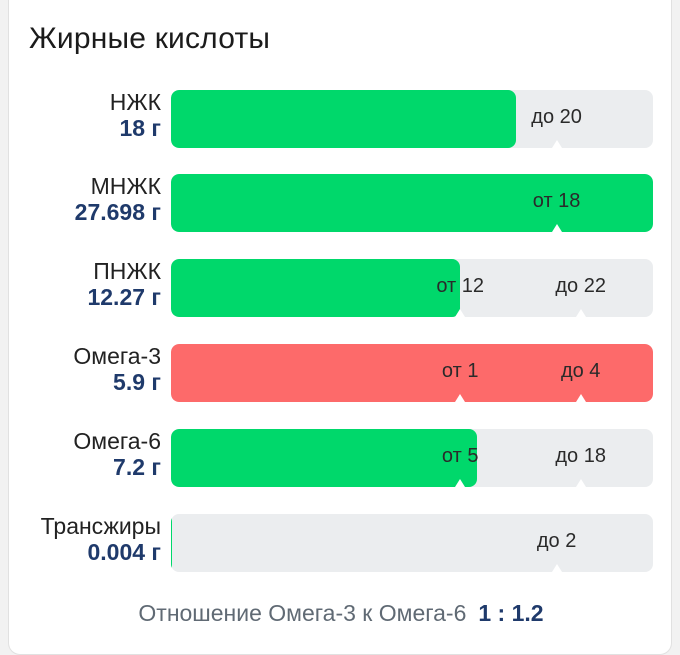 The image size is (680, 655). Describe the element at coordinates (580, 371) in the screenshot. I see `limit-label: до 4` at that location.